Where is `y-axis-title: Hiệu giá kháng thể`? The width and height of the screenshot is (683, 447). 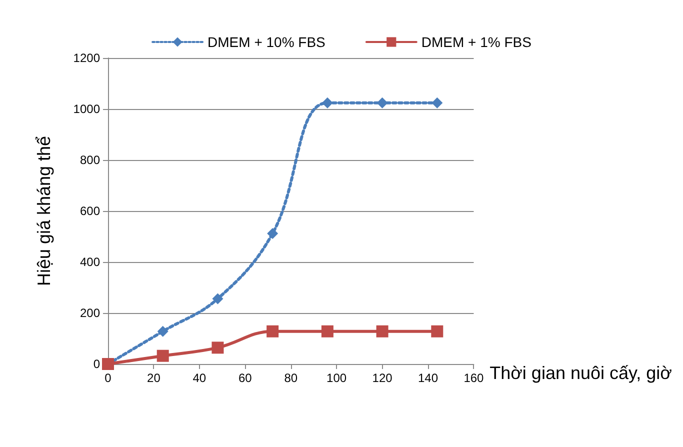 y-axis-title: Hiệu giá kháng thể is located at coordinates (44, 211).